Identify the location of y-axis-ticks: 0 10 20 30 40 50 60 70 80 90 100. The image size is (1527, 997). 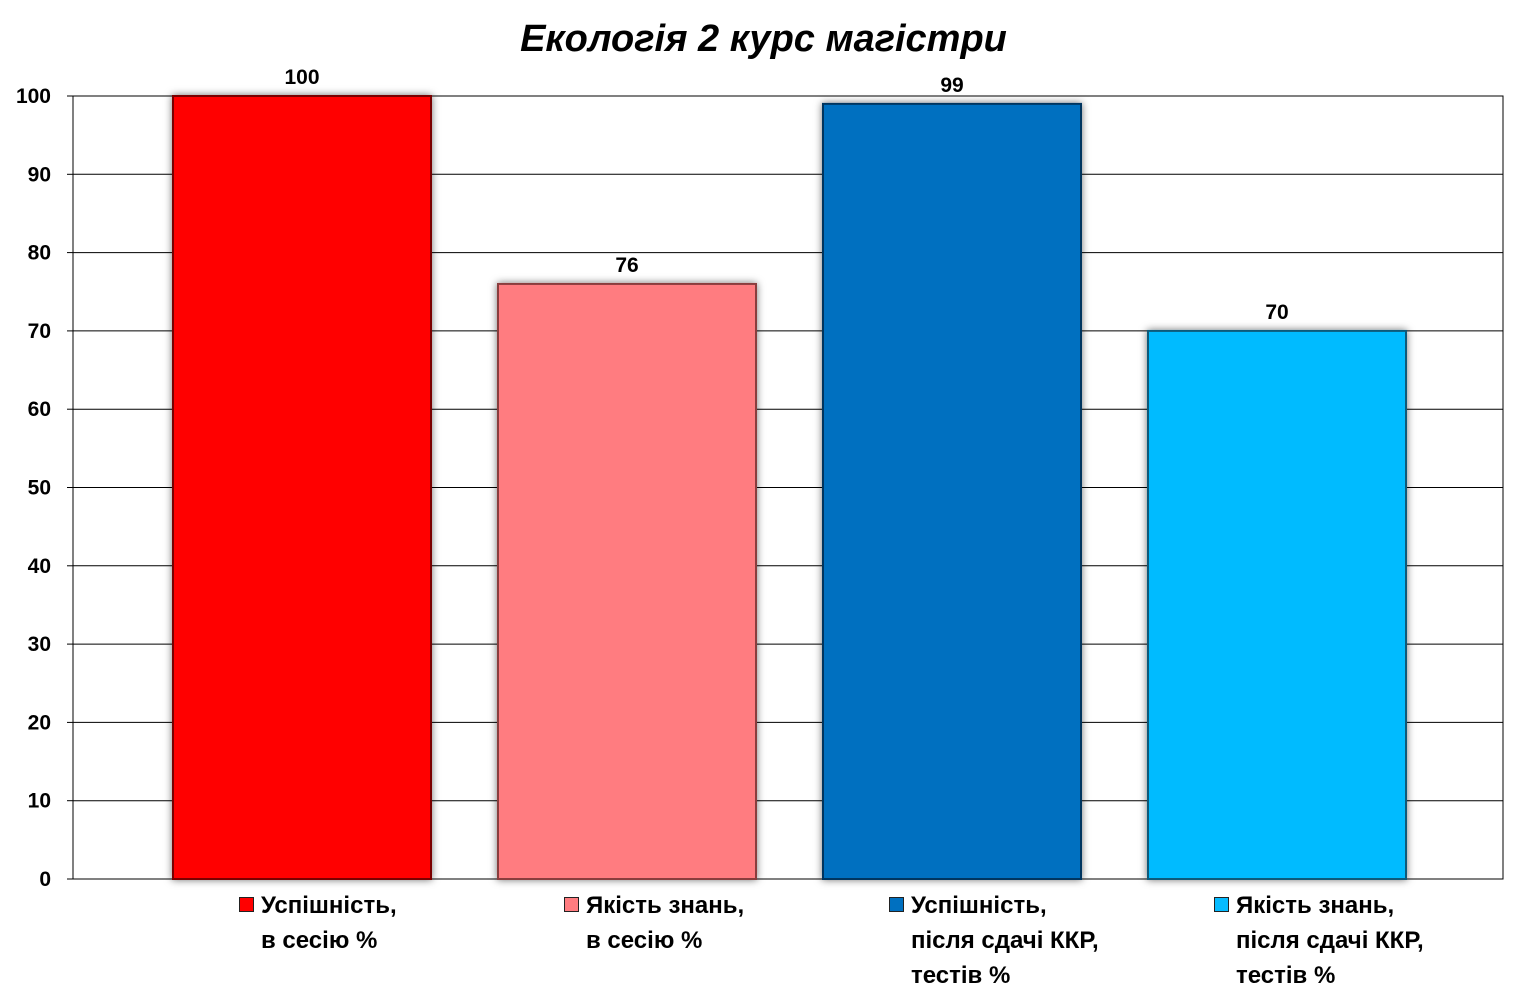
(44, 488).